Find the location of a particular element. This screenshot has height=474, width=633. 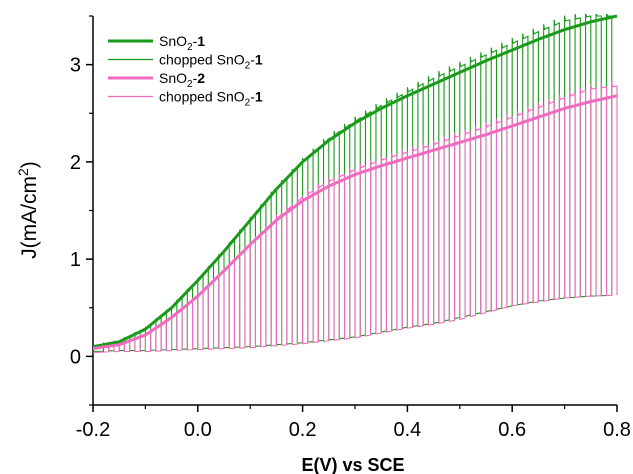

x-tick-label: -0.2 is located at coordinates (93, 430).